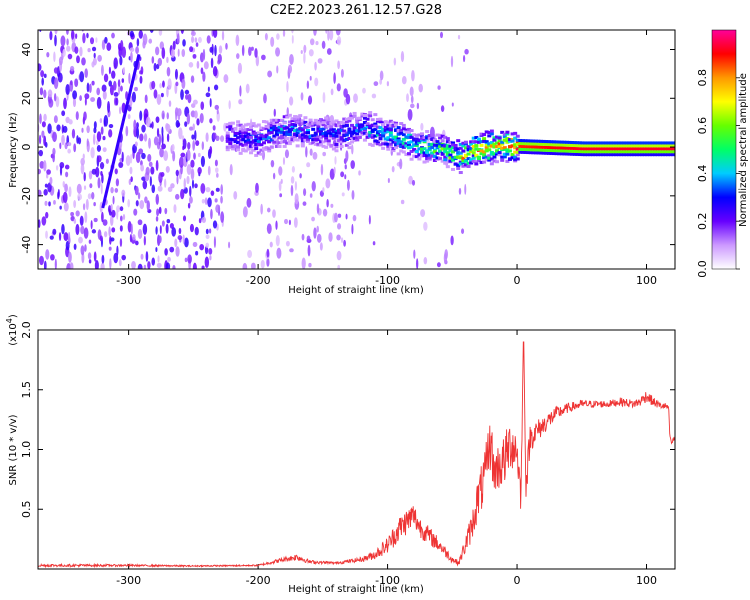  What do you see at coordinates (13, 150) in the screenshot?
I see `spectrogram-y-label: Frequency (Hz)` at bounding box center [13, 150].